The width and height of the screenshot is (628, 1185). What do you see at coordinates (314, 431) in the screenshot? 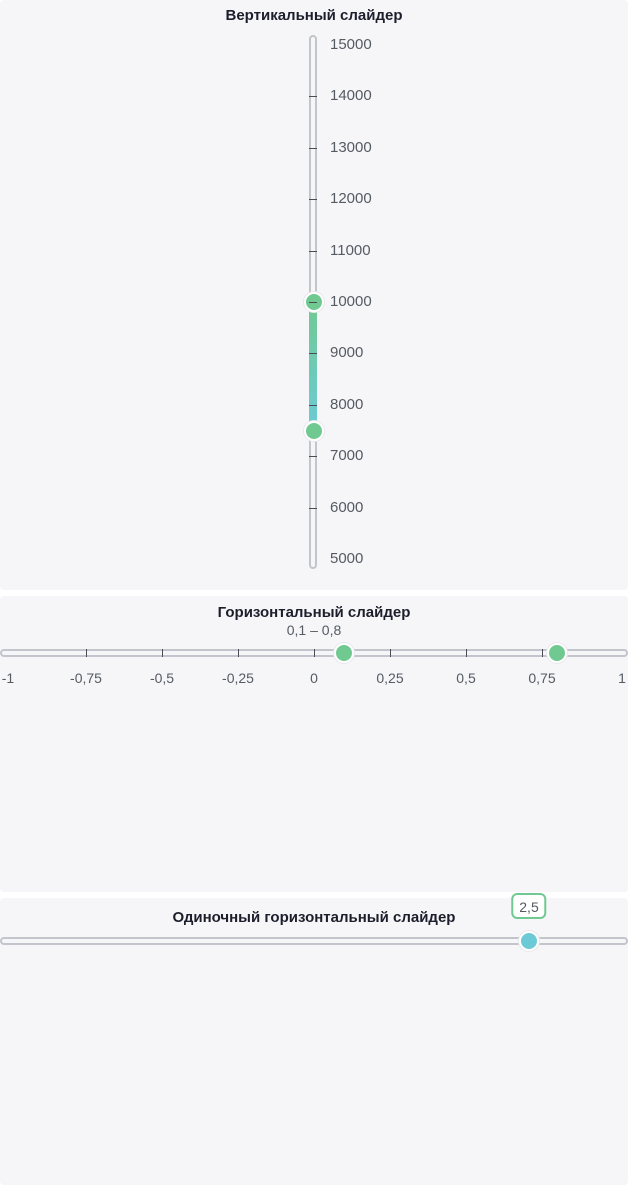
I see `vertical-slider-lower-thumb` at bounding box center [314, 431].